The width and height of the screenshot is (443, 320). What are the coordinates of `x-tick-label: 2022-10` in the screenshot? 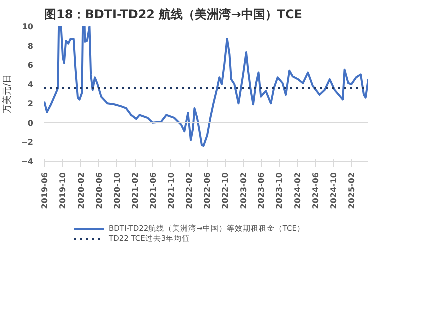 It's located at (225, 191).